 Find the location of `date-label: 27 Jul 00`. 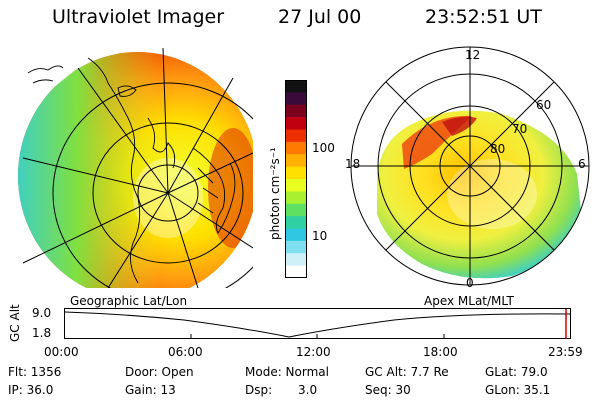

date-label: 27 Jul 00 is located at coordinates (320, 17).